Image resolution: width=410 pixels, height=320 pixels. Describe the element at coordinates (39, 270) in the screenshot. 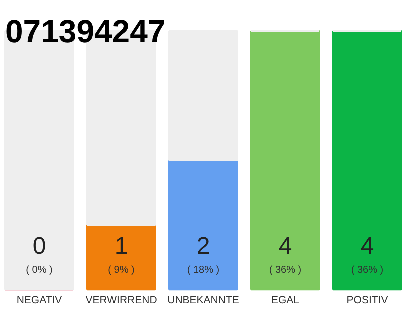

I see `annotation: ( 0% )` at that location.